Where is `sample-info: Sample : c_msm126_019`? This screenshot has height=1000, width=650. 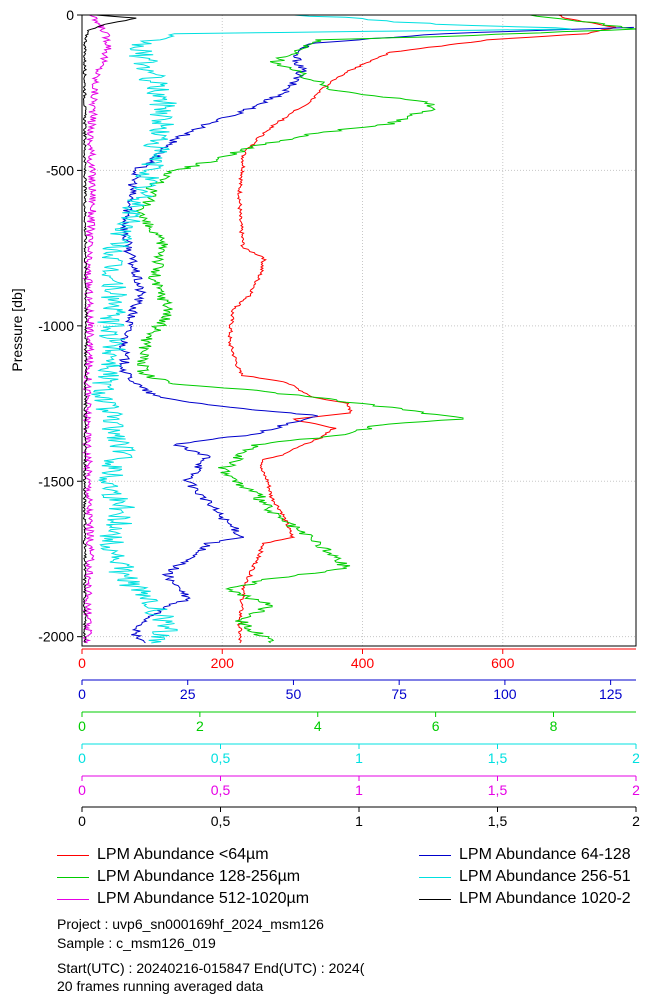 sample-info: Sample : c_msm126_019 is located at coordinates (136, 943).